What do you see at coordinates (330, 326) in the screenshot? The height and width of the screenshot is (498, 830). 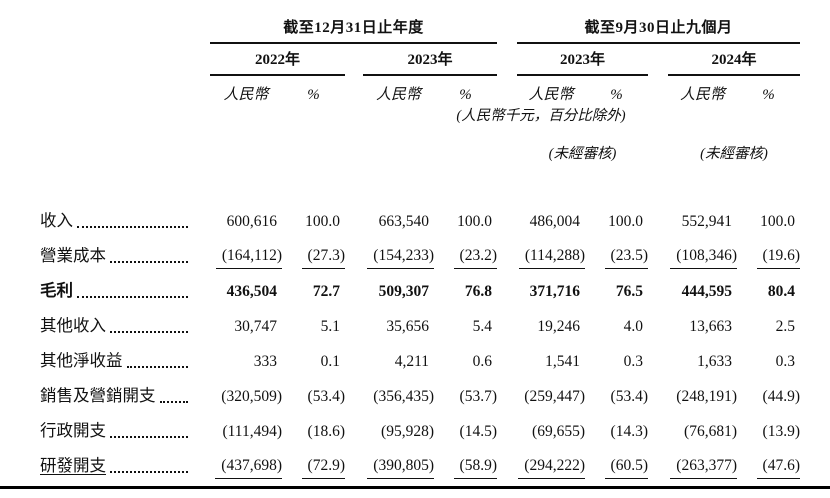 I see `cell-value: 5.1` at bounding box center [330, 326].